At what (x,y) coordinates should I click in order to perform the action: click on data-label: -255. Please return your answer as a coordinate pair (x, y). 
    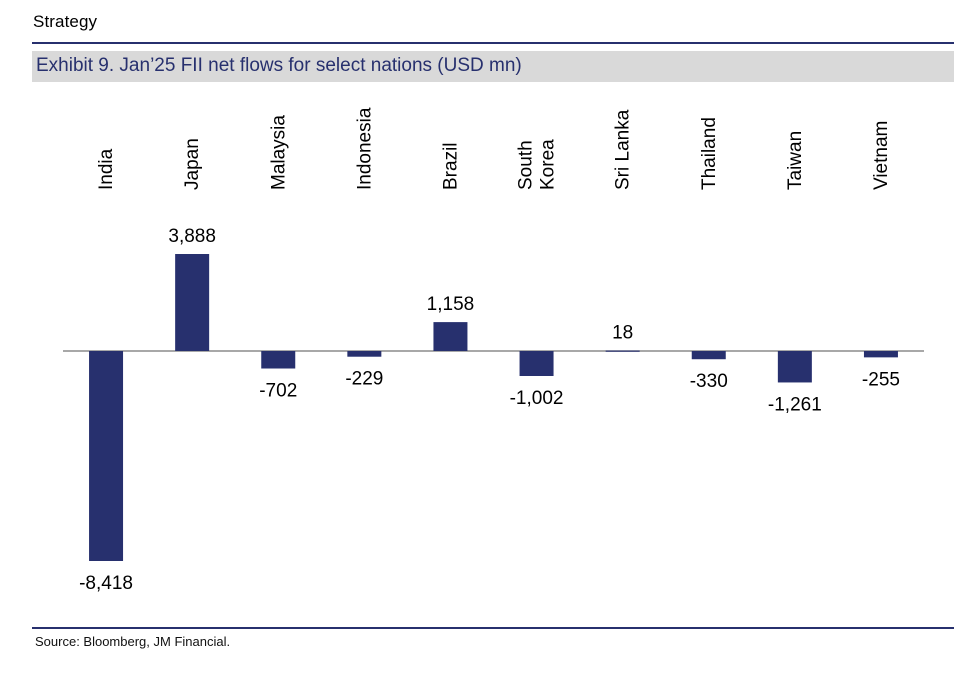
    Looking at the image, I should click on (881, 379).